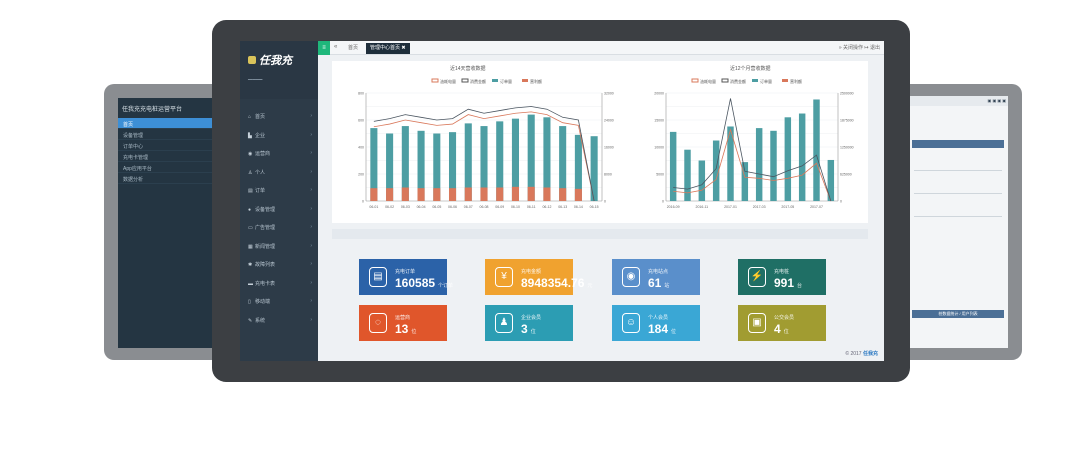 This screenshot has height=453, width=1080. I want to click on y-tick-label: 800, so click(361, 94).